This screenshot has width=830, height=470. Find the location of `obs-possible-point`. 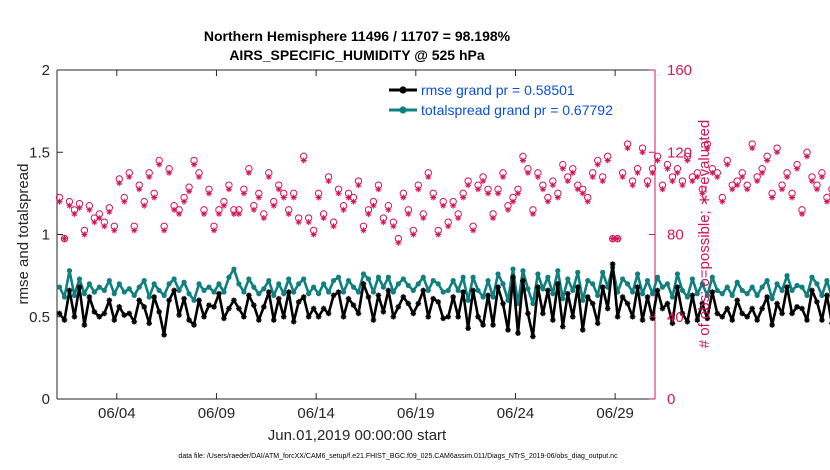

obs-possible-point is located at coordinates (829, 189).